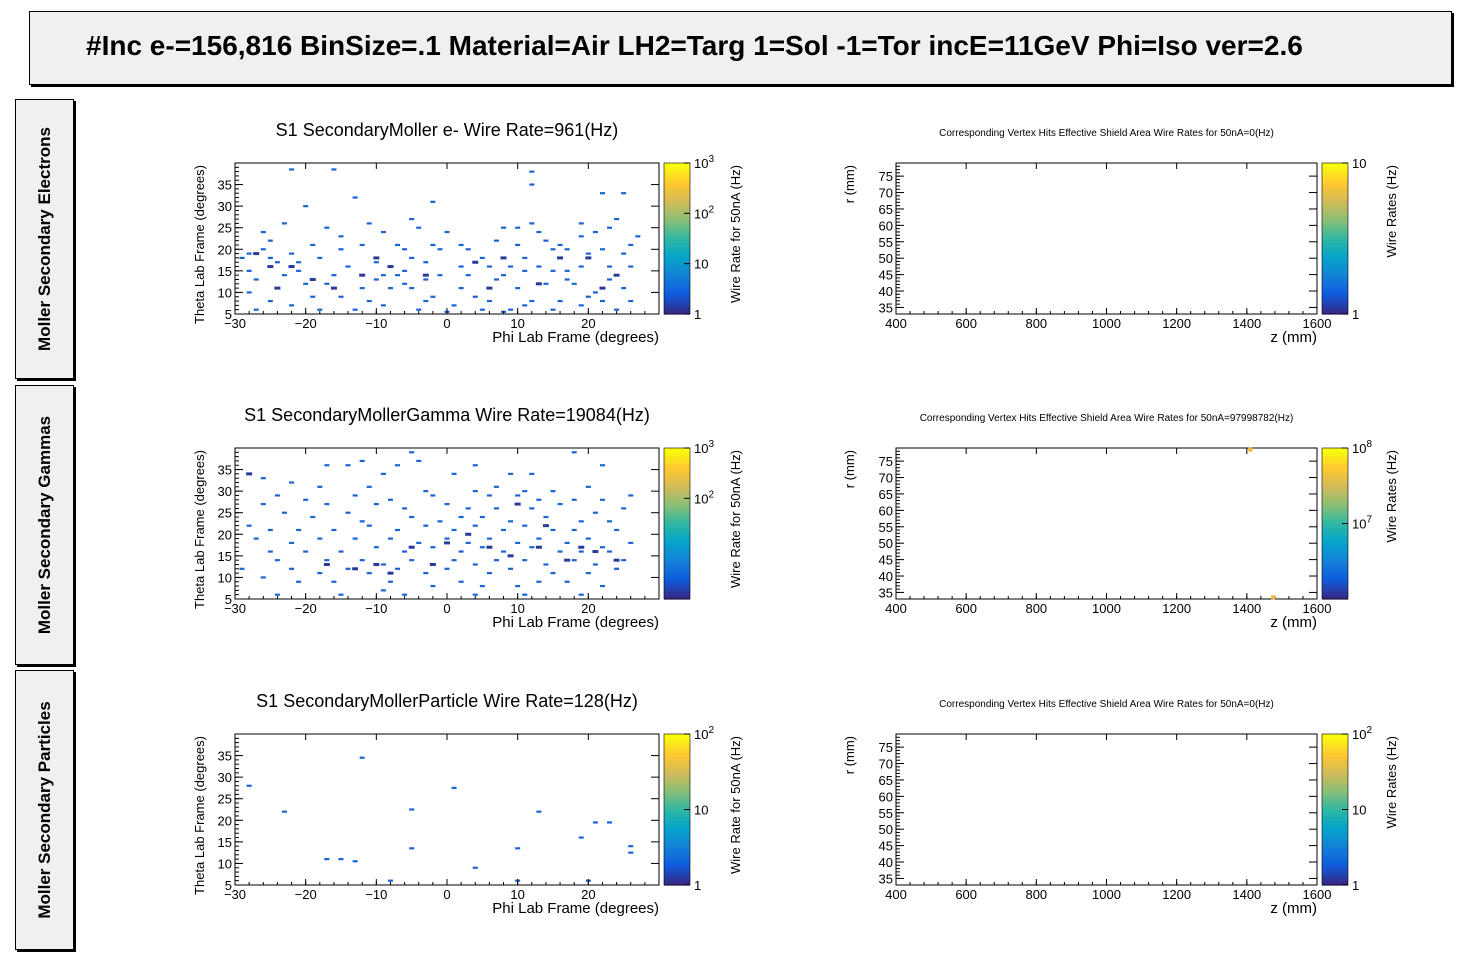 The width and height of the screenshot is (1481, 962). What do you see at coordinates (1106, 894) in the screenshot?
I see `x-tick-label: 1000` at bounding box center [1106, 894].